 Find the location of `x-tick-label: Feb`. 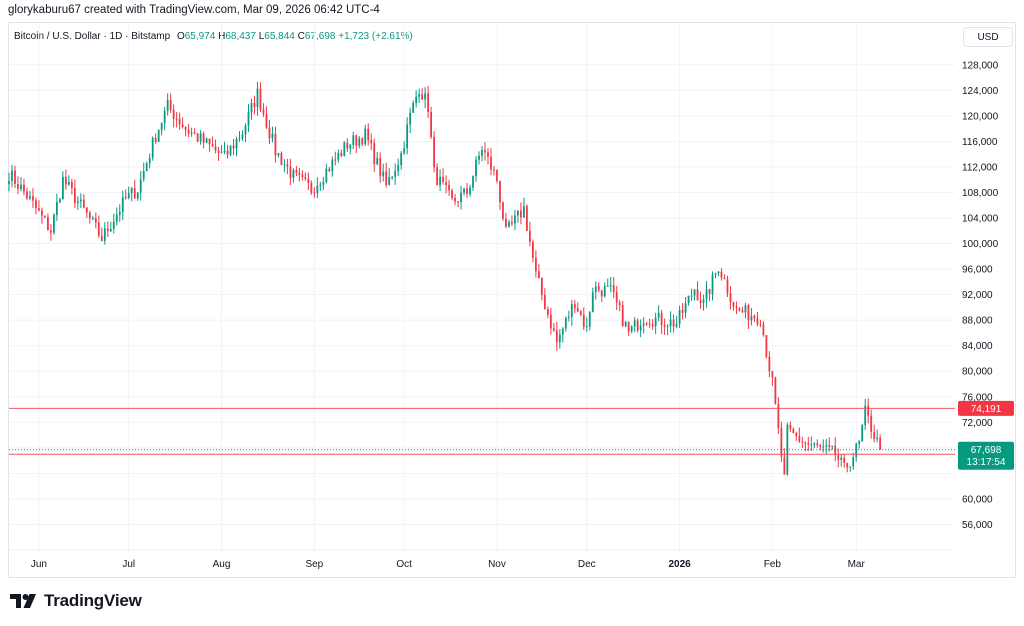

x-tick-label: Feb is located at coordinates (773, 564).